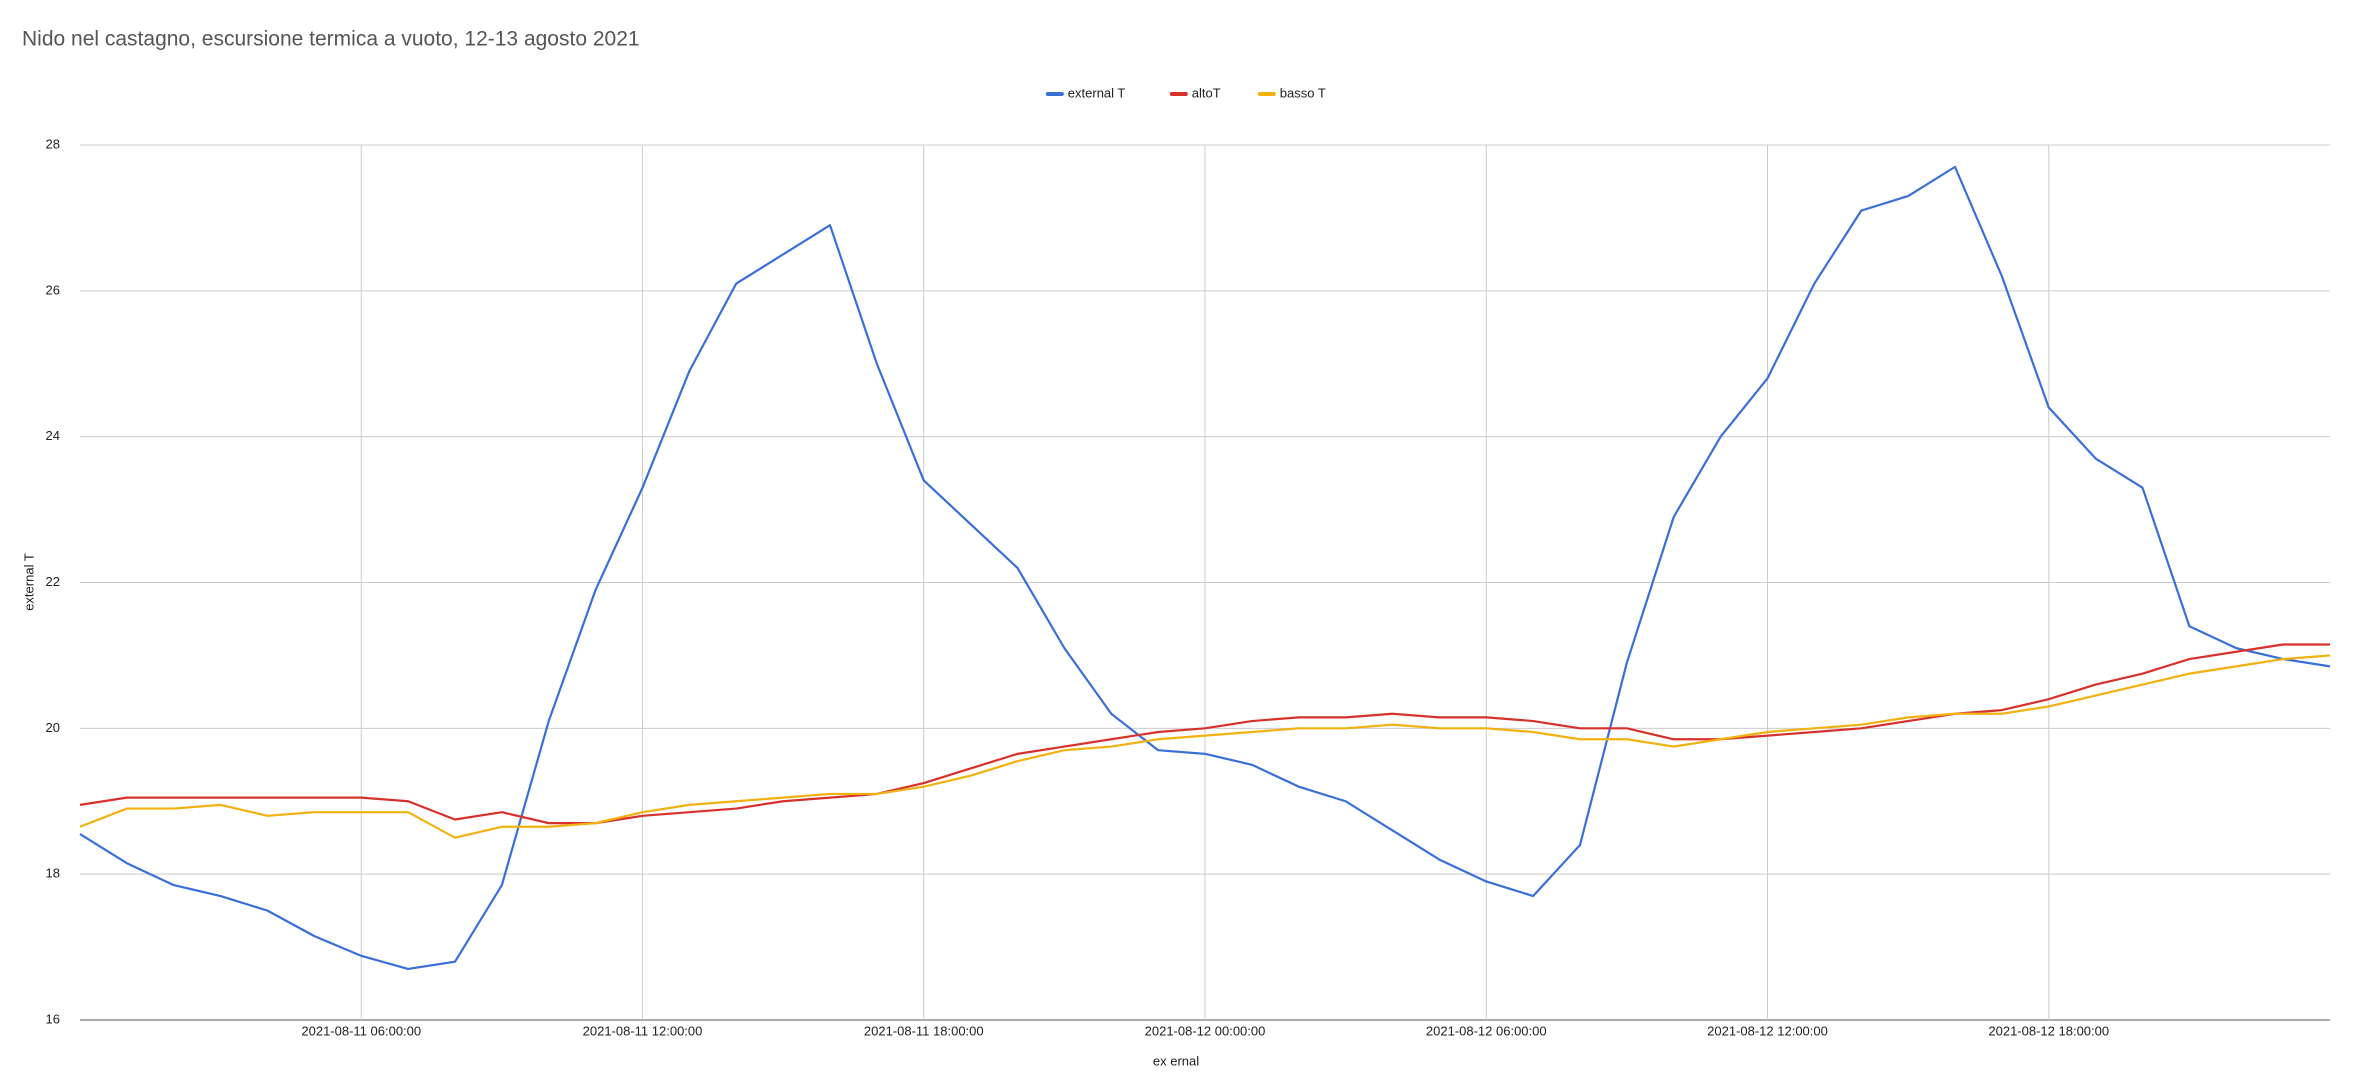 Image resolution: width=2353 pixels, height=1080 pixels. Describe the element at coordinates (1097, 92) in the screenshot. I see `legend-label: external T` at that location.